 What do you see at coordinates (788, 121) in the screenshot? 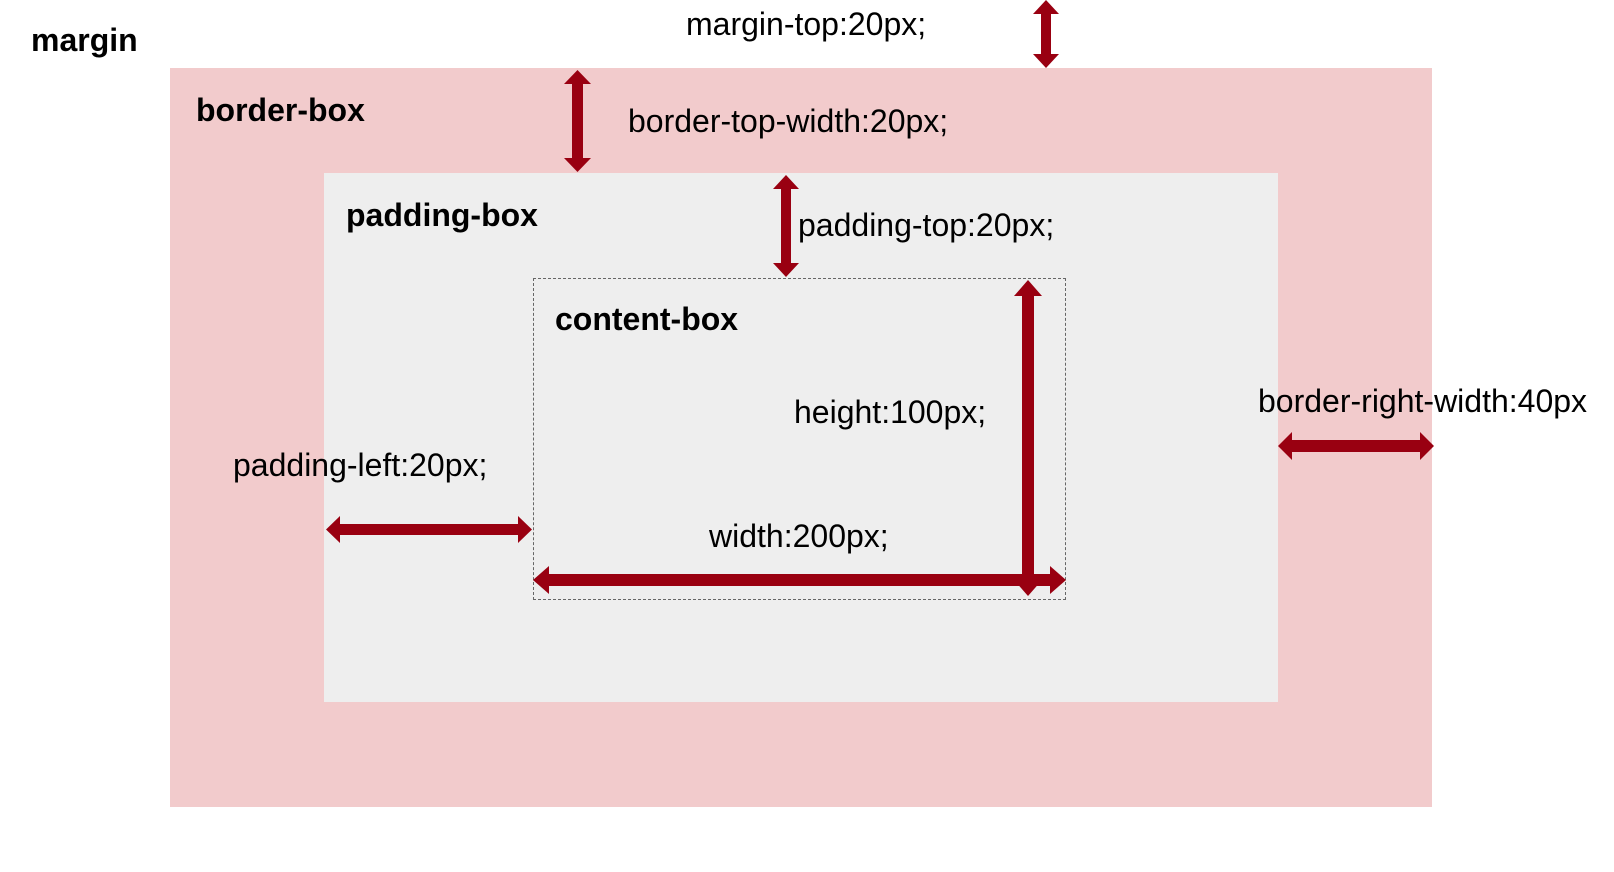
I see `border-top-width-annotation: border-top-width:20px;` at bounding box center [788, 121].